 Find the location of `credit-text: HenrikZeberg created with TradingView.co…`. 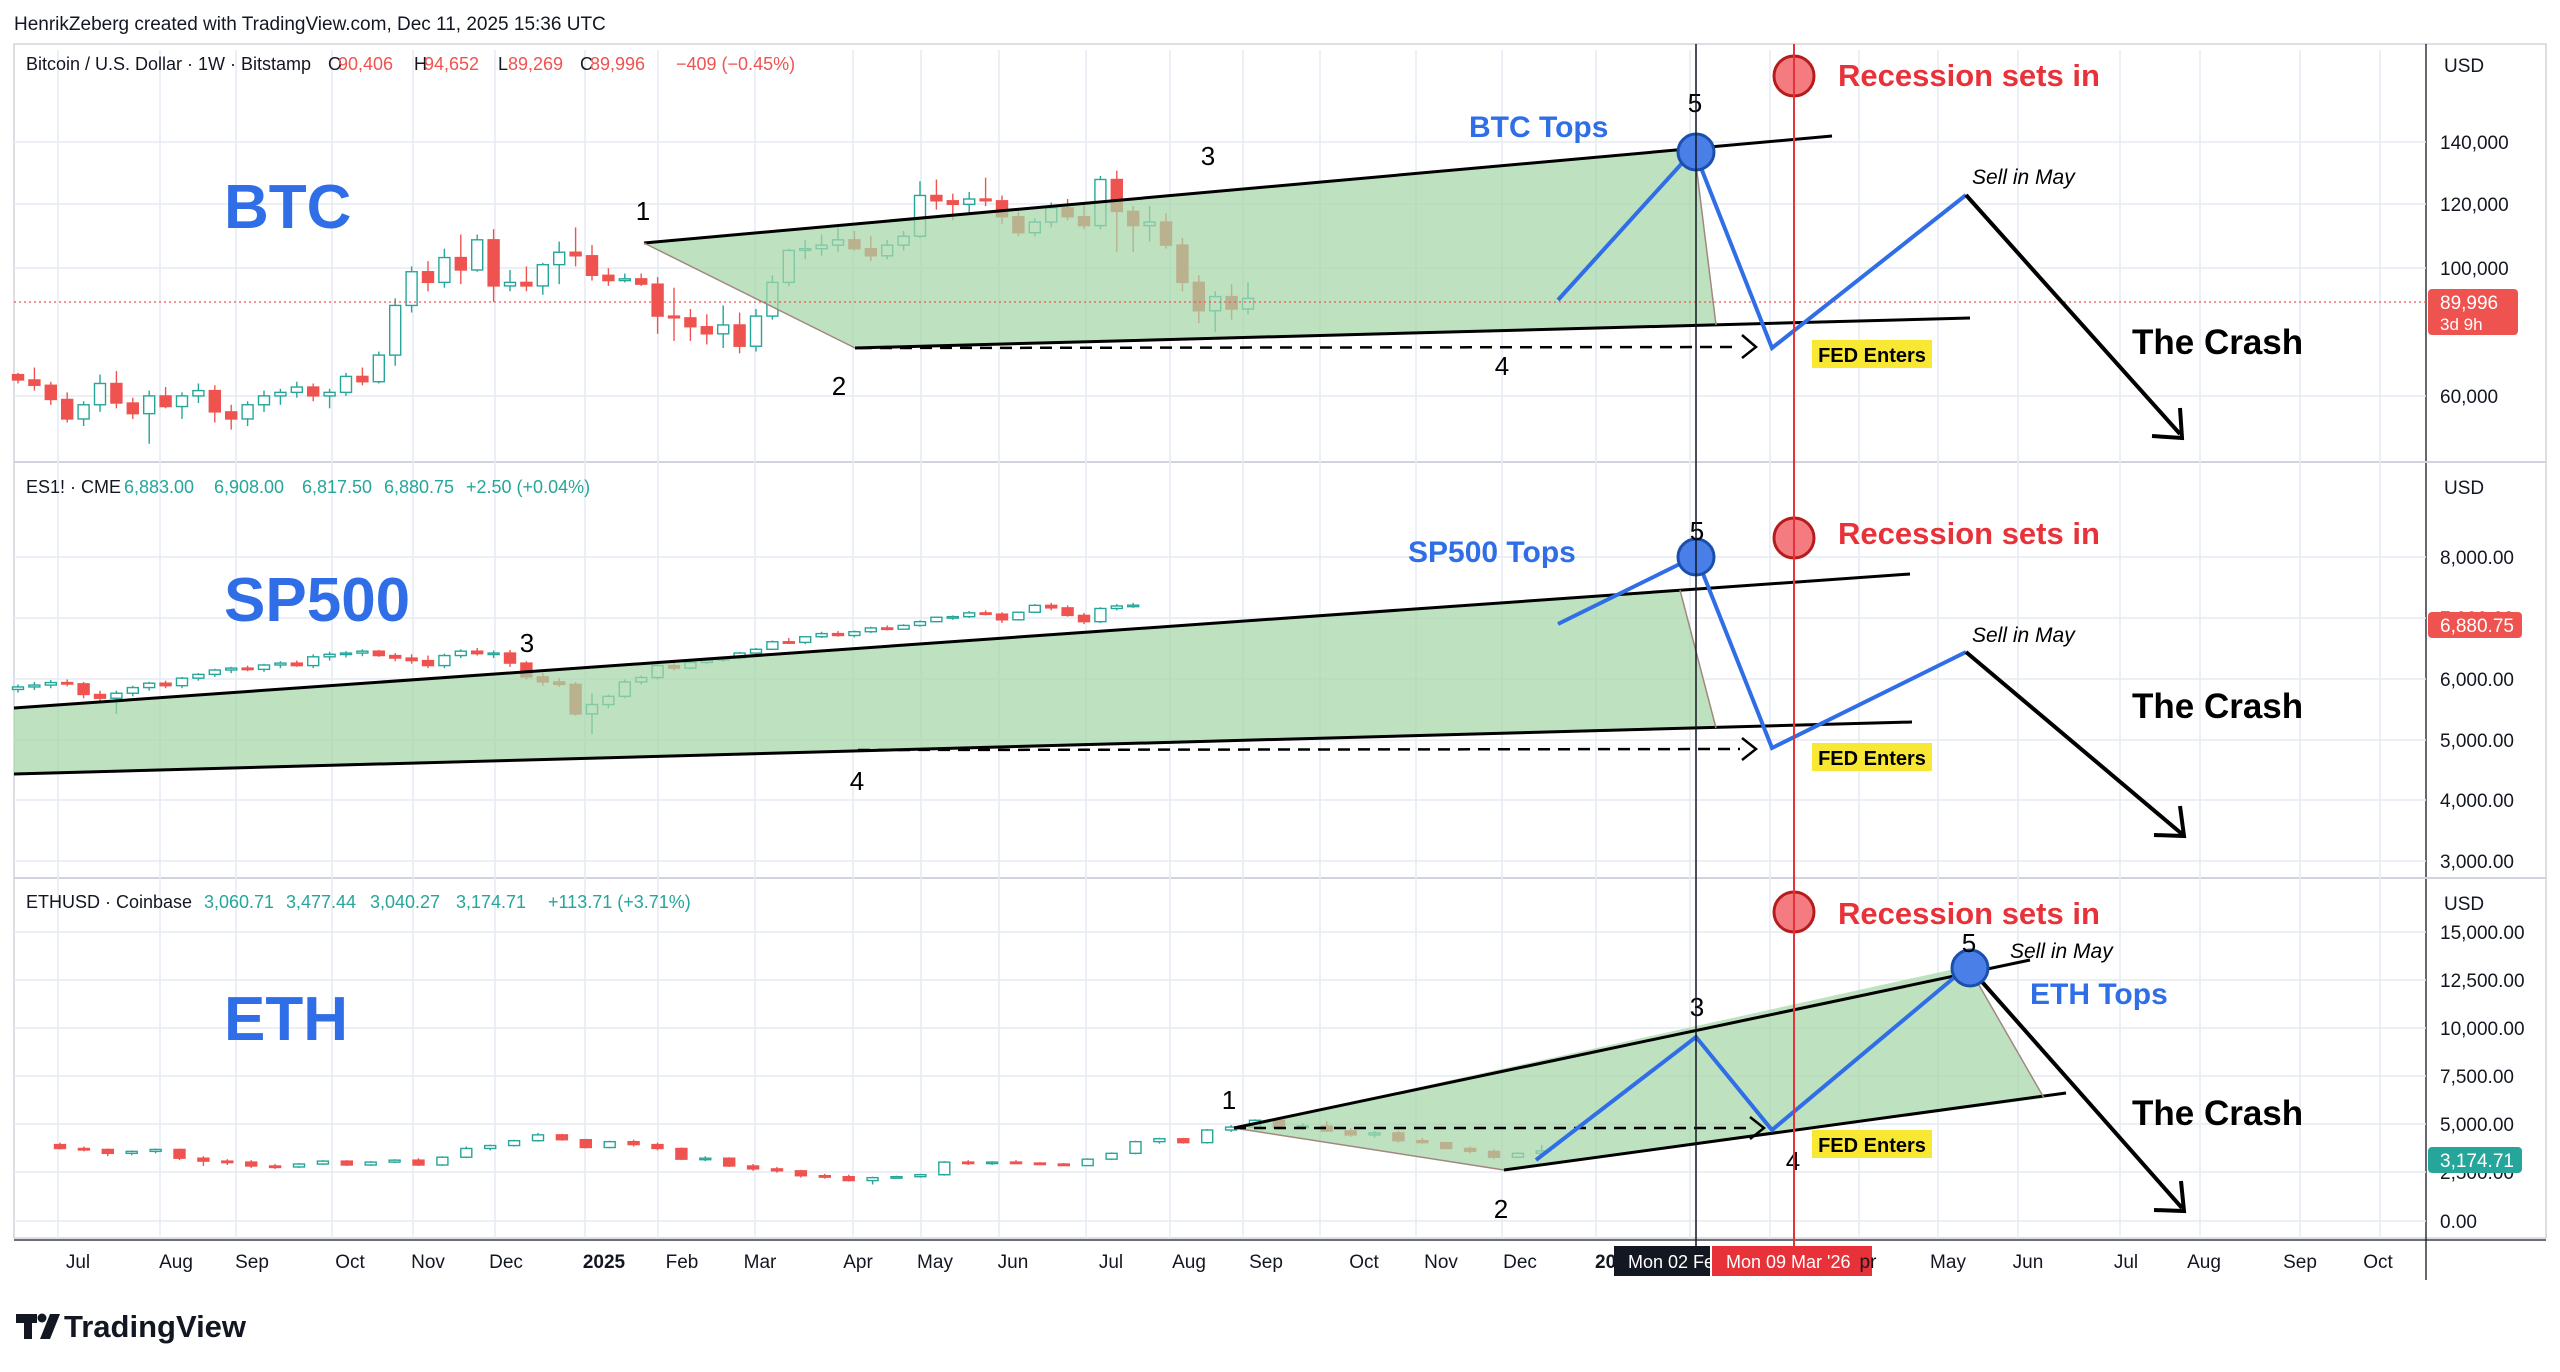

credit-text: HenrikZeberg created with TradingView.co… is located at coordinates (310, 24).